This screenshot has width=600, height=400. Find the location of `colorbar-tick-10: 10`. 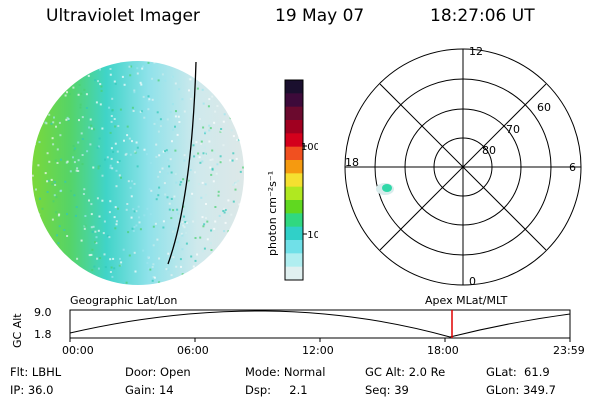

colorbar-tick-10: 10 is located at coordinates (312, 235).